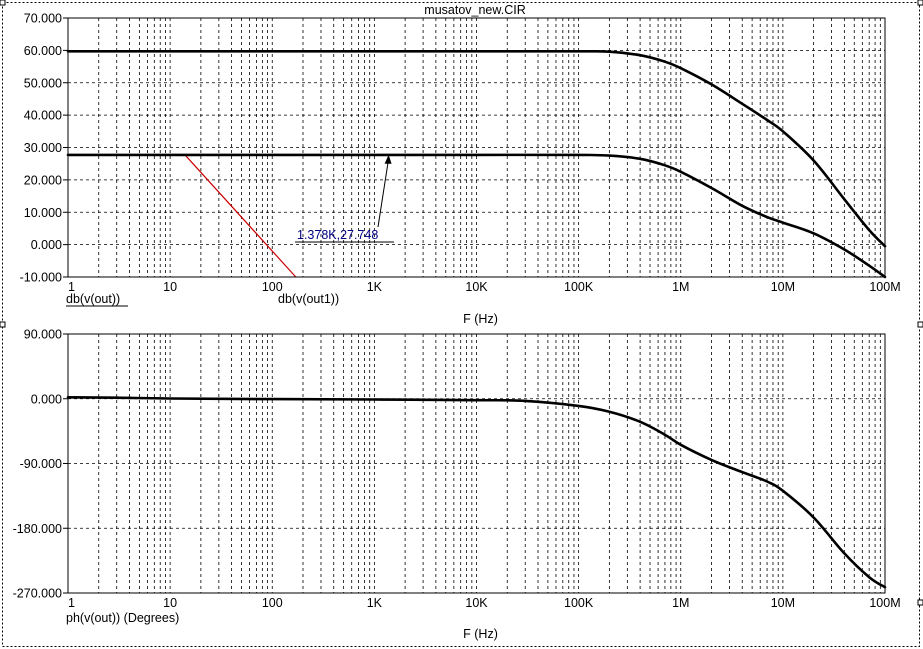 The width and height of the screenshot is (923, 649). Describe the element at coordinates (93, 299) in the screenshot. I see `legend-db-out: db(v(out))` at that location.